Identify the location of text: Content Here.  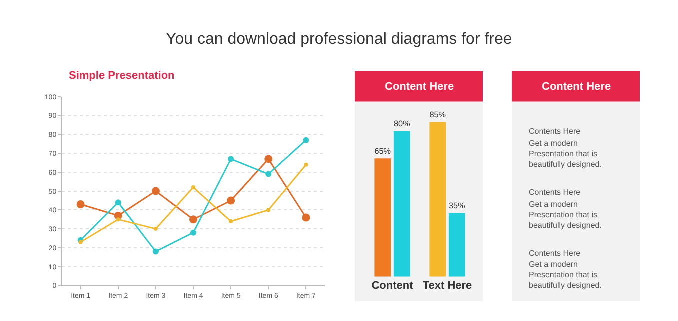
(577, 87).